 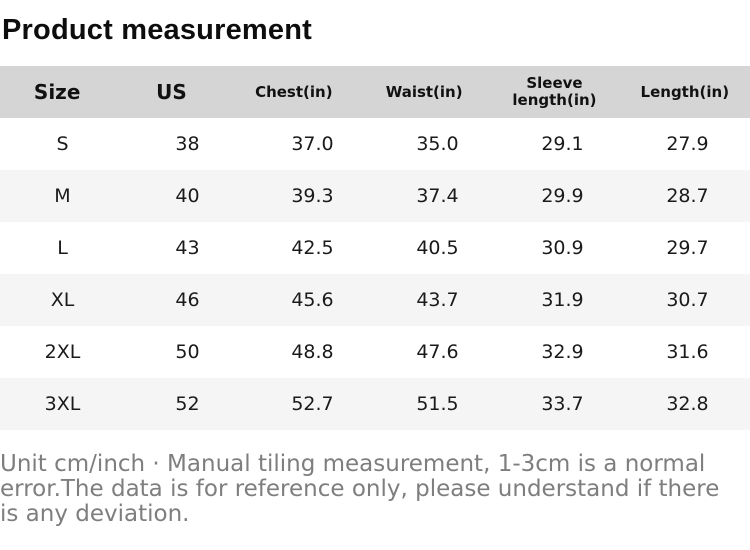 I want to click on page-title: Product measurement, so click(x=157, y=30).